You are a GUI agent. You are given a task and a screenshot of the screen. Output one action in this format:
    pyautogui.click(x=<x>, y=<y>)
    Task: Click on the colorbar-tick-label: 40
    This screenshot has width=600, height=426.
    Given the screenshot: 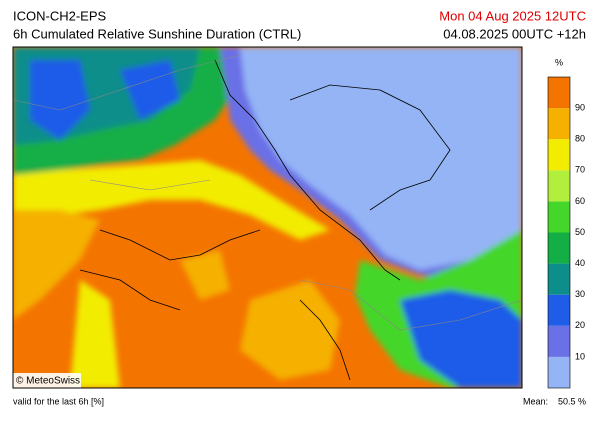 What is the action you would take?
    pyautogui.click(x=580, y=263)
    